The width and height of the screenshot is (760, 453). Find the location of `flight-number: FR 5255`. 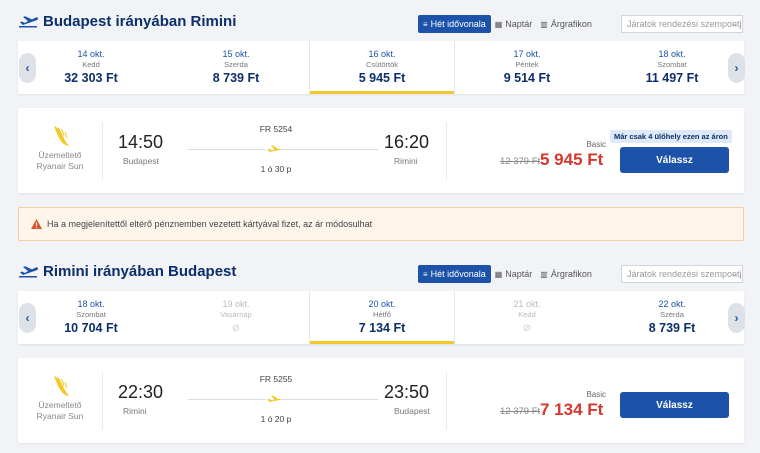

flight-number: FR 5255 is located at coordinates (276, 379).